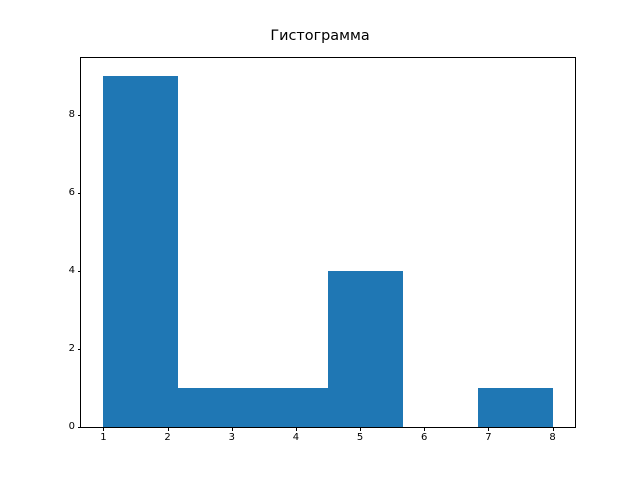 The height and width of the screenshot is (480, 640). I want to click on y-axis-tick-label: 4, so click(71, 270).